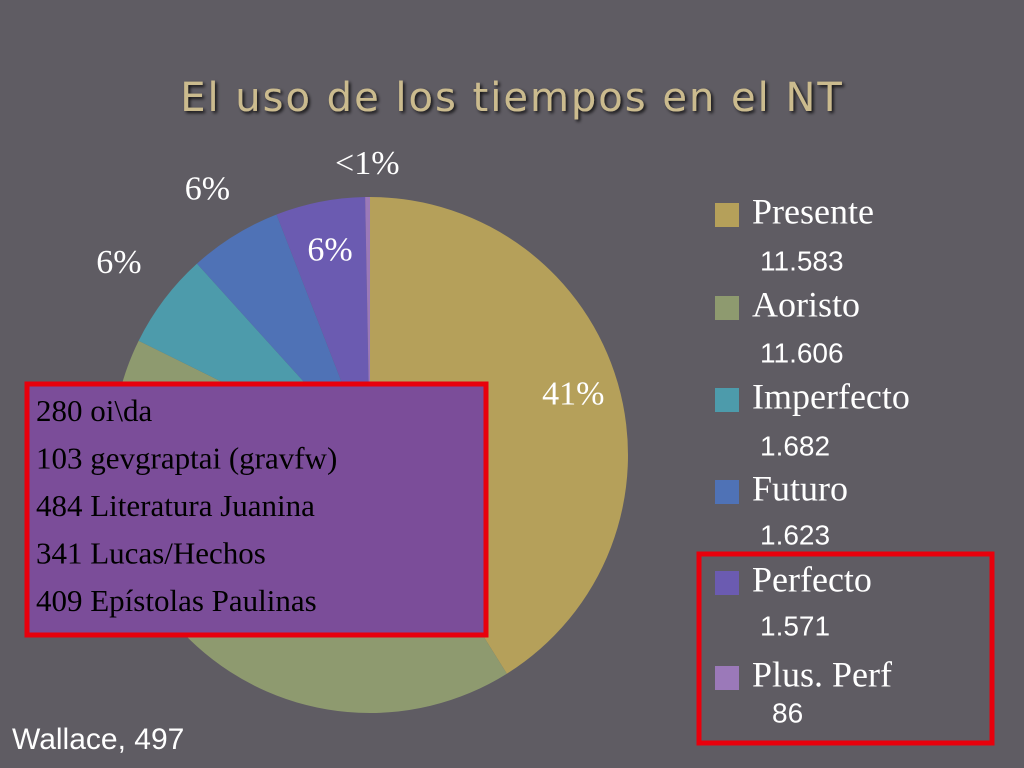 This screenshot has height=768, width=1024. I want to click on legend-label: Aoristo, so click(806, 304).